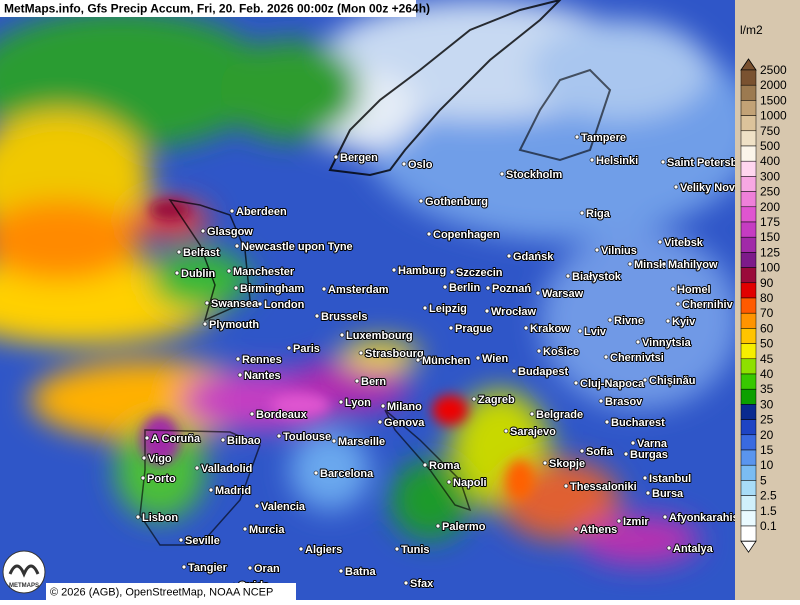  What do you see at coordinates (534, 175) in the screenshot?
I see `city-label: Stockholm` at bounding box center [534, 175].